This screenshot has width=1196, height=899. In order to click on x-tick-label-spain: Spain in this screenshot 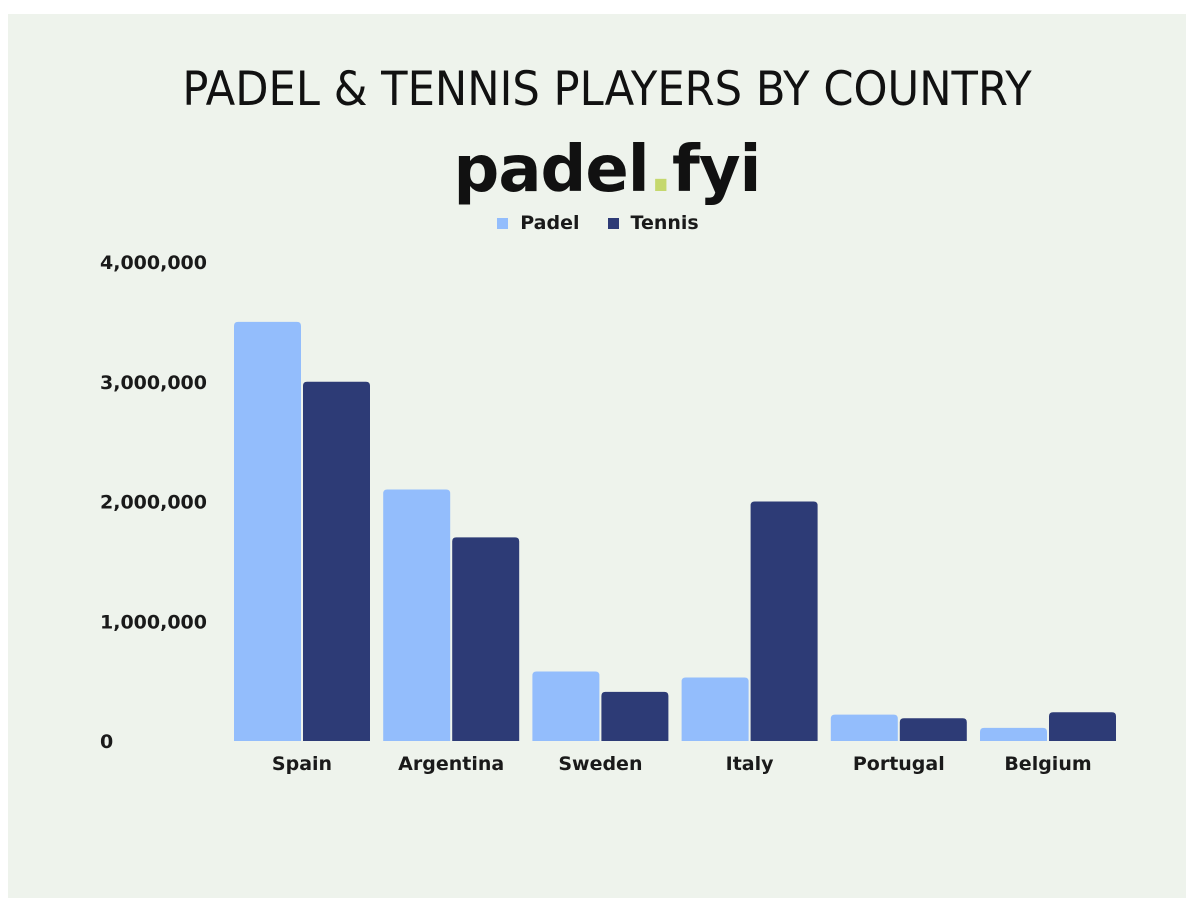, I will do `click(302, 764)`.